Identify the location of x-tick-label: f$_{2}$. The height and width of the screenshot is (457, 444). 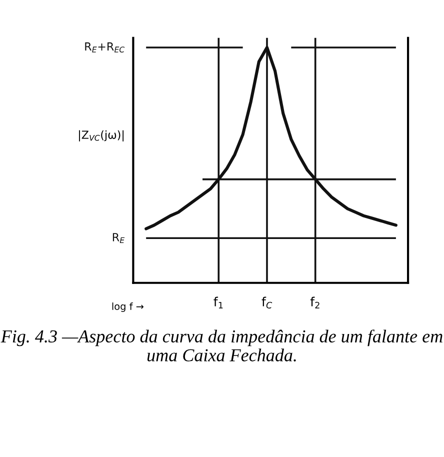
(315, 302).